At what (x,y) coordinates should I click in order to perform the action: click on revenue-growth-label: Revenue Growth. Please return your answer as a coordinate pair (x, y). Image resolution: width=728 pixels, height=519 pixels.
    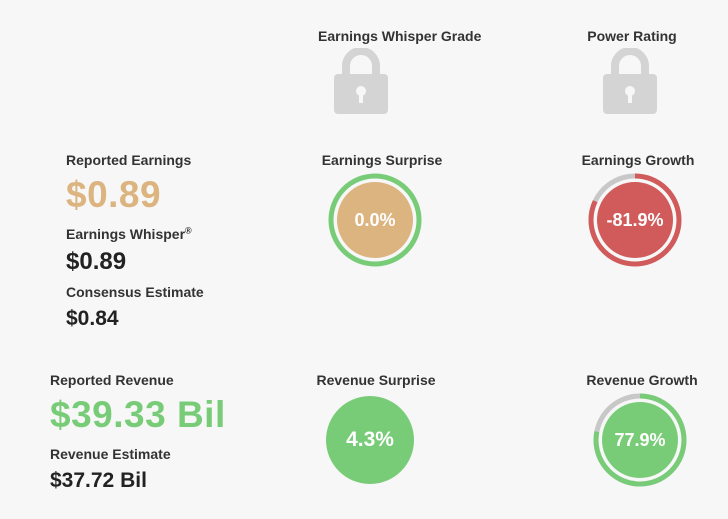
    Looking at the image, I should click on (642, 380).